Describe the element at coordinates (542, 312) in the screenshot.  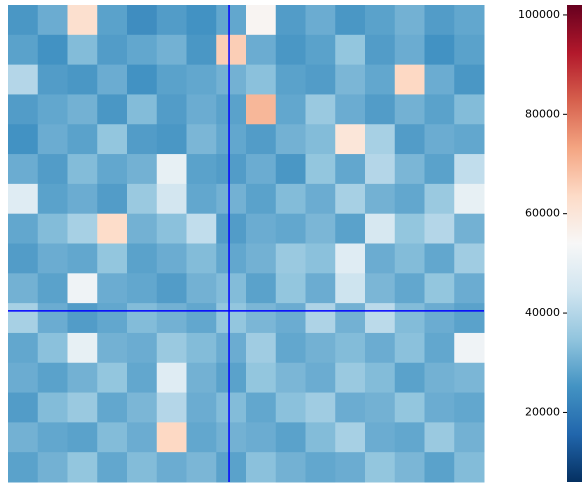
I see `colorbar-tick-label: 40000` at that location.